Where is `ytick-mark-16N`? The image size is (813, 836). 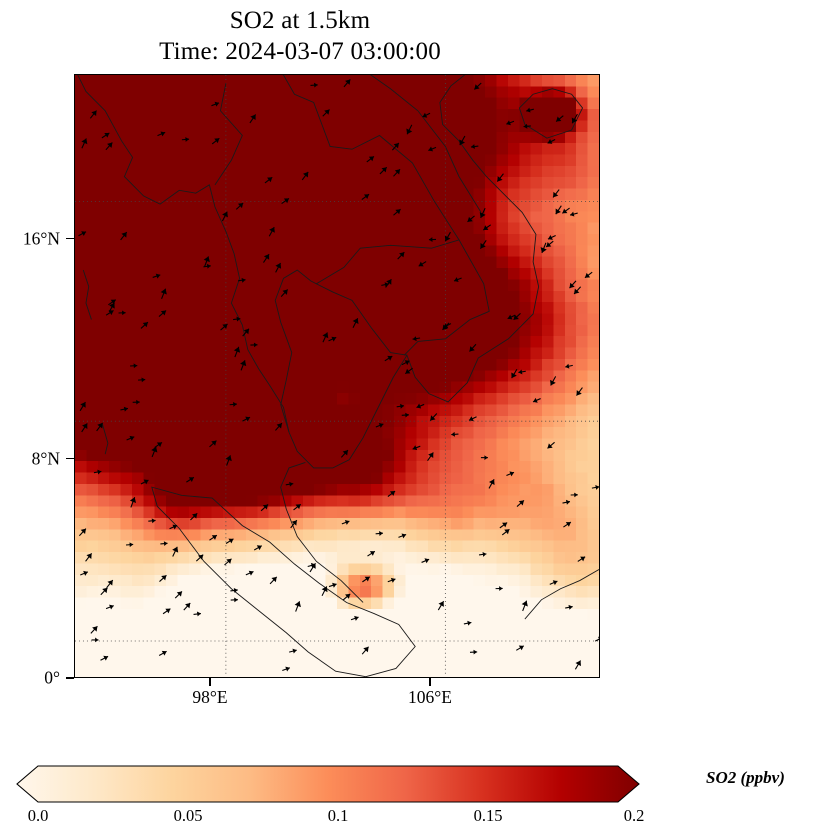 ytick-mark-16N is located at coordinates (70, 239).